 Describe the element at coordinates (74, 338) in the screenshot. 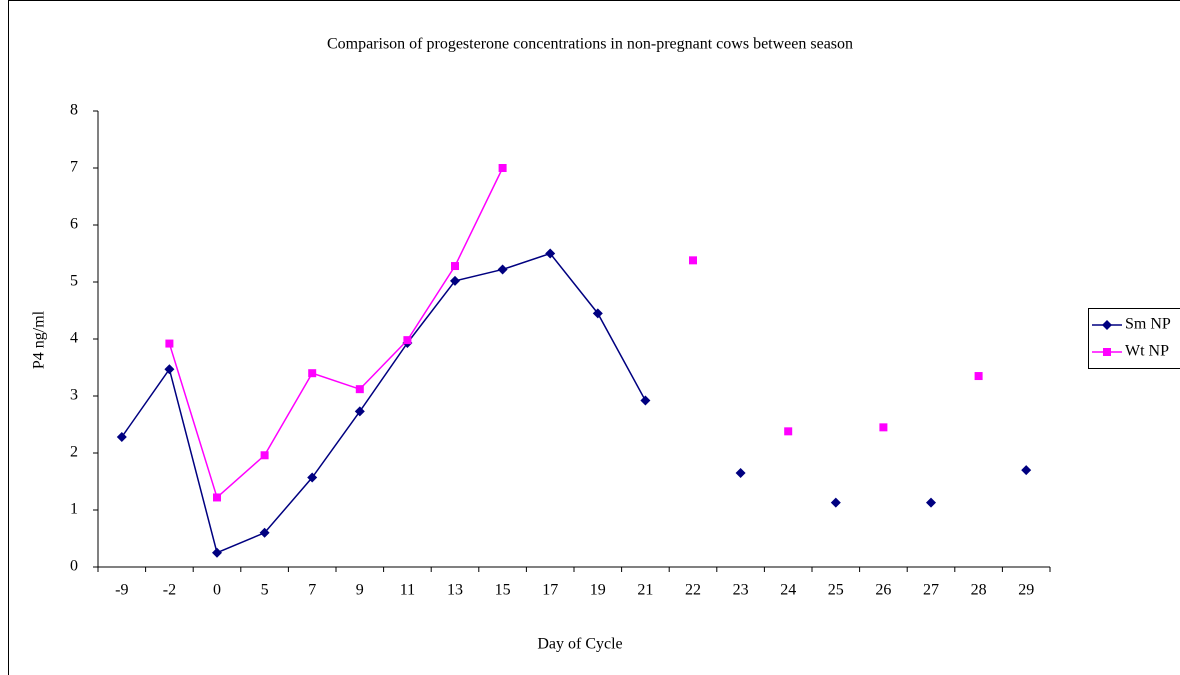

I see `y-tick-label: 4` at that location.